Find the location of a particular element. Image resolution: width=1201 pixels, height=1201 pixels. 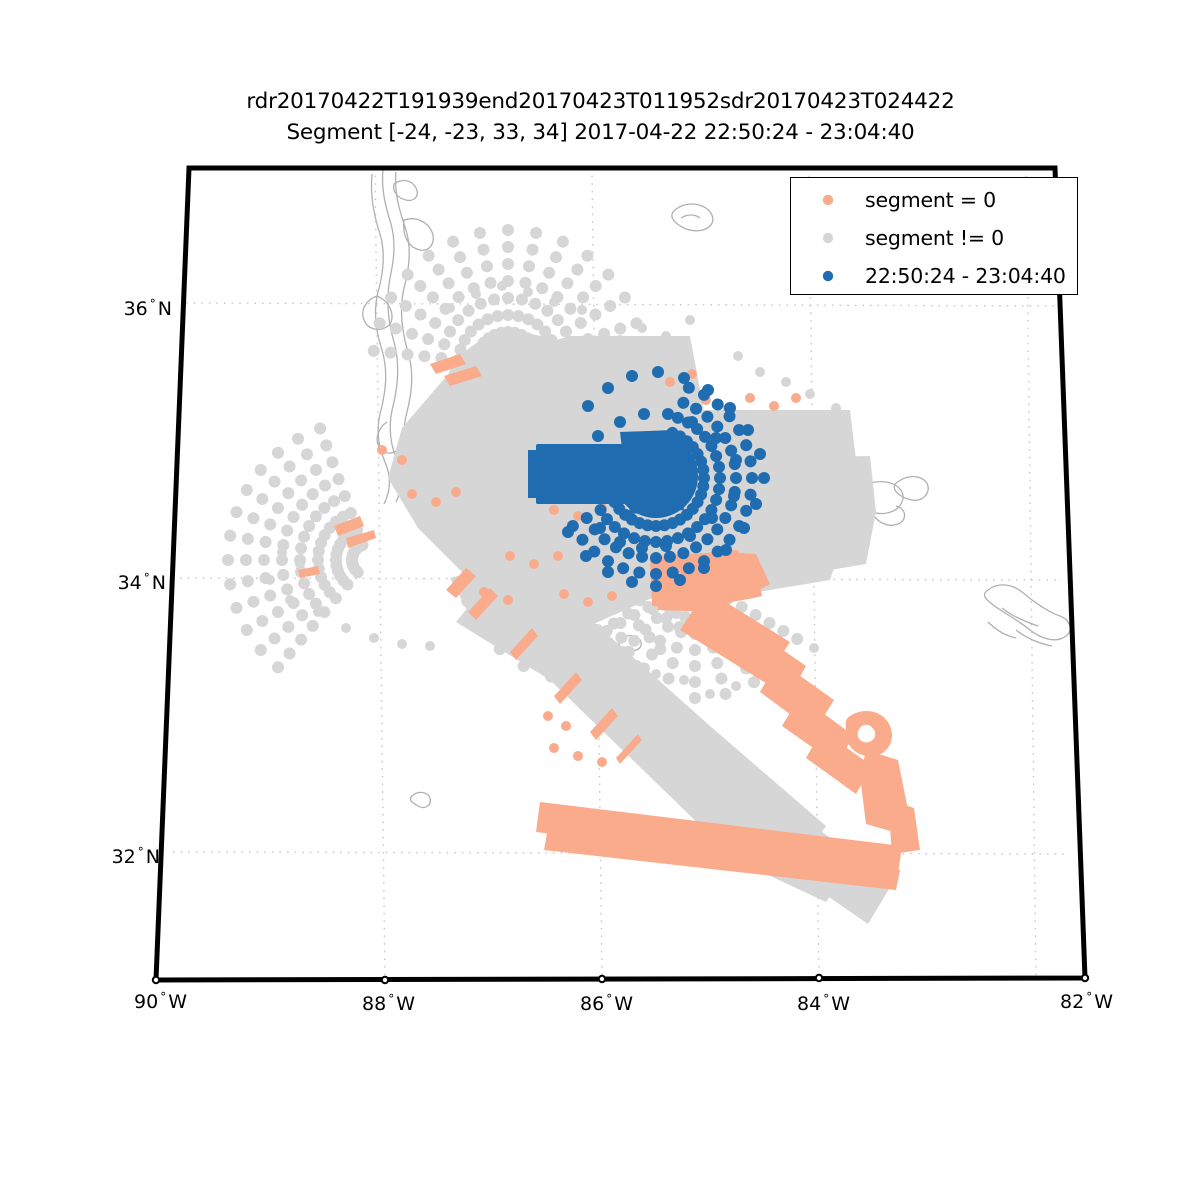

point-marker-salmon-icon is located at coordinates (828, 200).